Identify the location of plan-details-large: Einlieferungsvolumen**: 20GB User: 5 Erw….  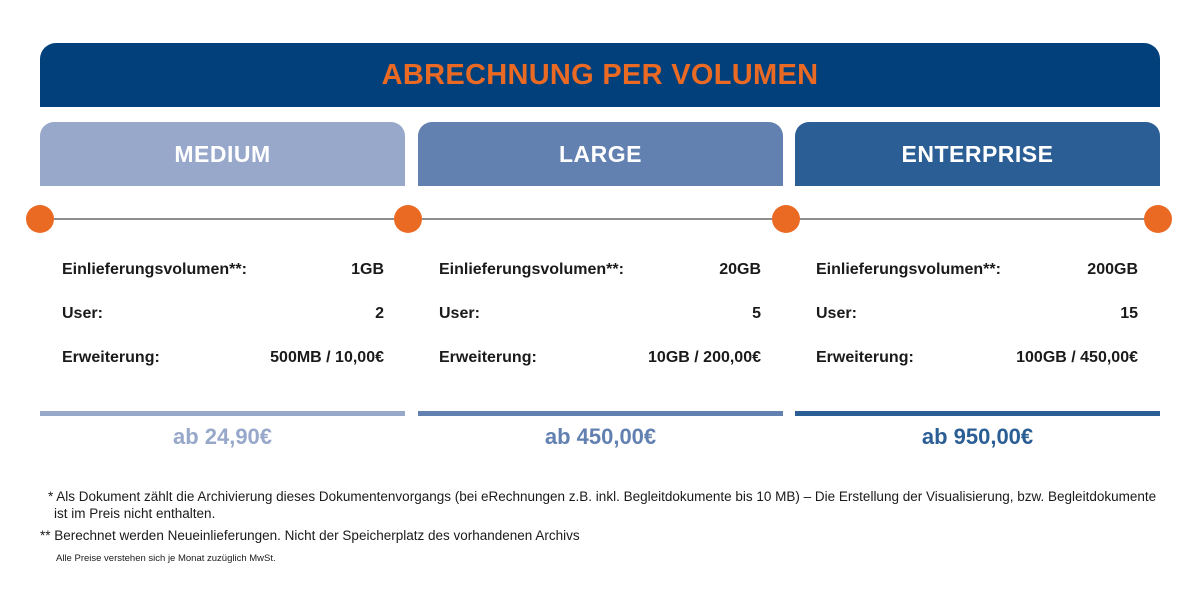
(600, 324).